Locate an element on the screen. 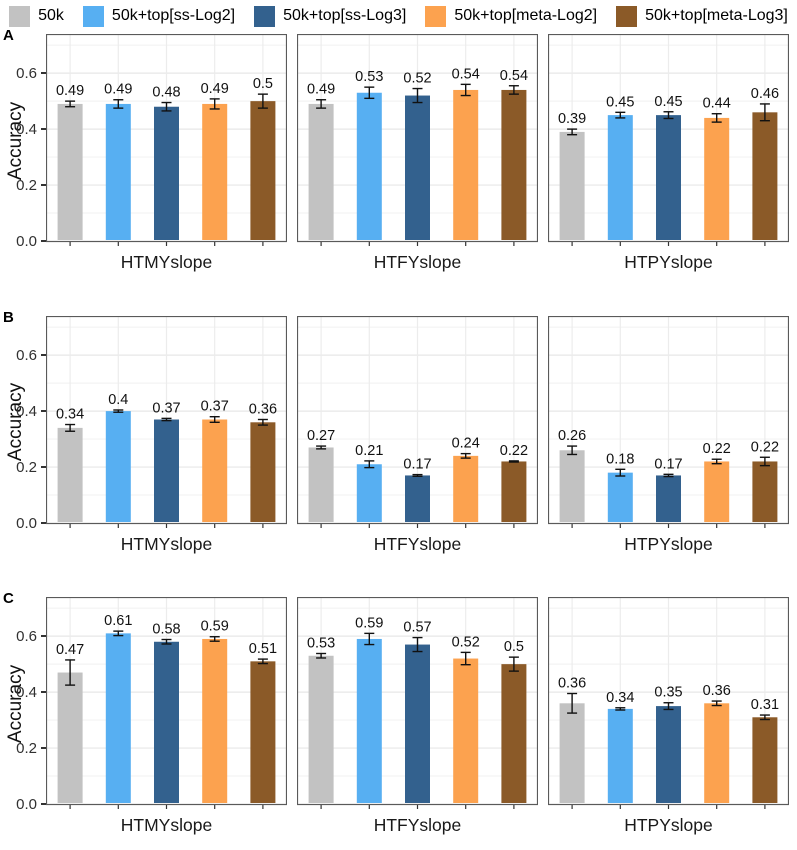 This screenshot has width=797, height=850. legend-item: 50k+top[meta-Log3] is located at coordinates (702, 16).